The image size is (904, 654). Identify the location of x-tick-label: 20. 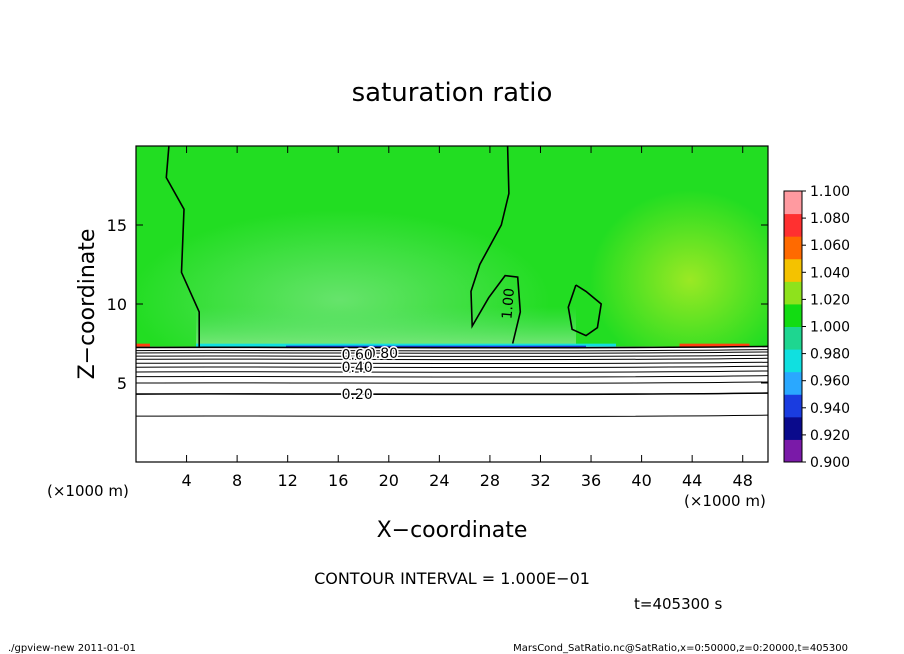
(389, 480).